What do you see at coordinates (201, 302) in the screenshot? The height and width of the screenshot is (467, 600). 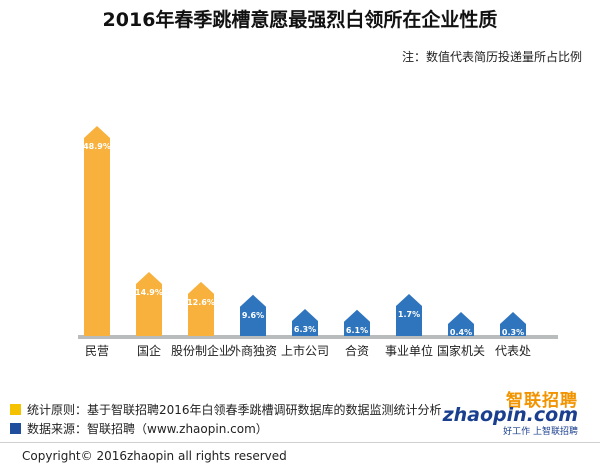 I see `value-label-3: 12.6%` at bounding box center [201, 302].